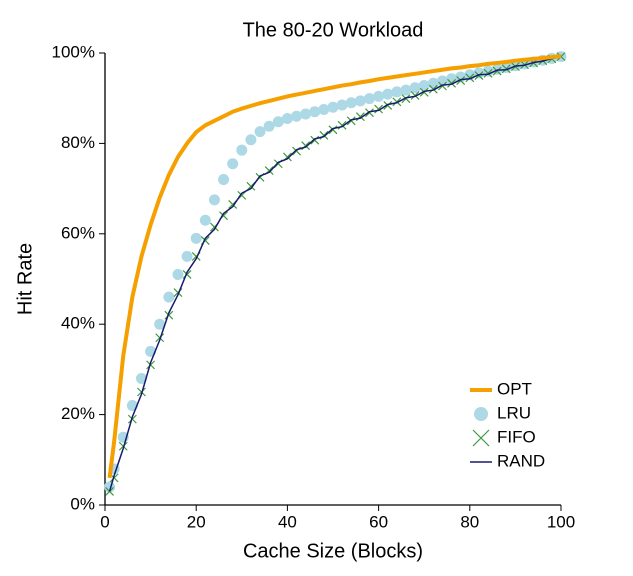 This screenshot has height=576, width=633. Describe the element at coordinates (333, 30) in the screenshot. I see `chart-title: The 80-20 Workload` at that location.